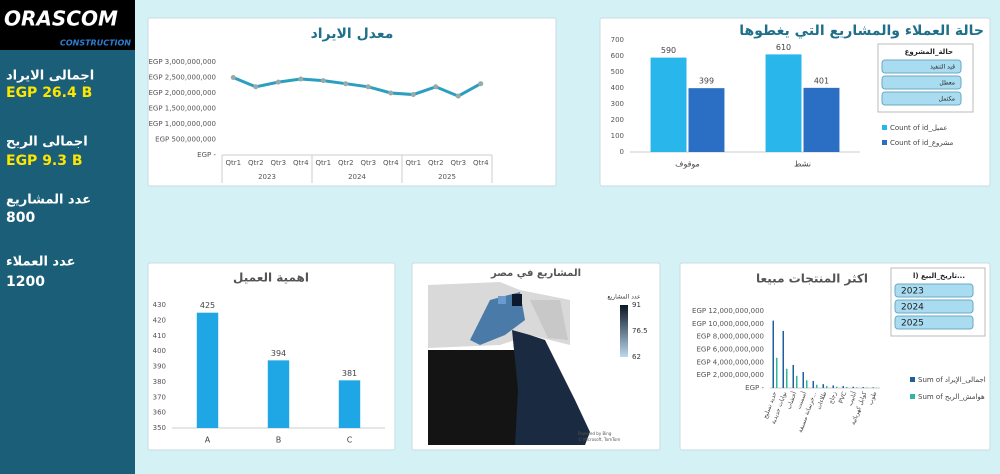 This screenshot has height=474, width=1000. What do you see at coordinates (95, 43) in the screenshot?
I see `logo-sub: CONSTRUCTION` at bounding box center [95, 43].